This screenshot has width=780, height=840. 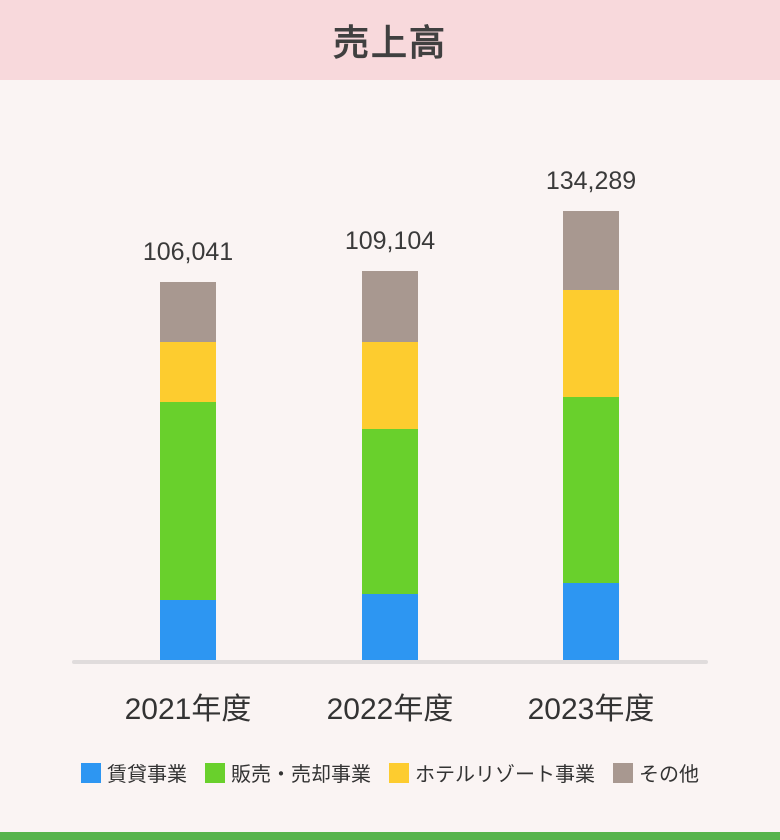 I want to click on chart-legend: 賃貸事業 販売・売却事業 ホテルリゾート事業 その他, so click(x=390, y=772).